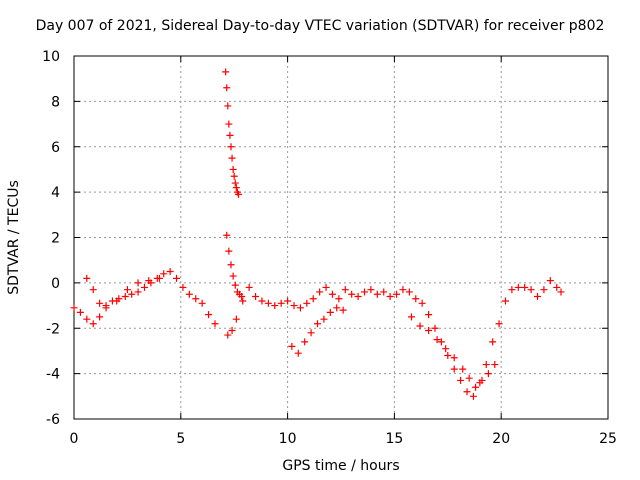  Describe the element at coordinates (55, 284) in the screenshot. I see `y-tick-label: 0` at that location.